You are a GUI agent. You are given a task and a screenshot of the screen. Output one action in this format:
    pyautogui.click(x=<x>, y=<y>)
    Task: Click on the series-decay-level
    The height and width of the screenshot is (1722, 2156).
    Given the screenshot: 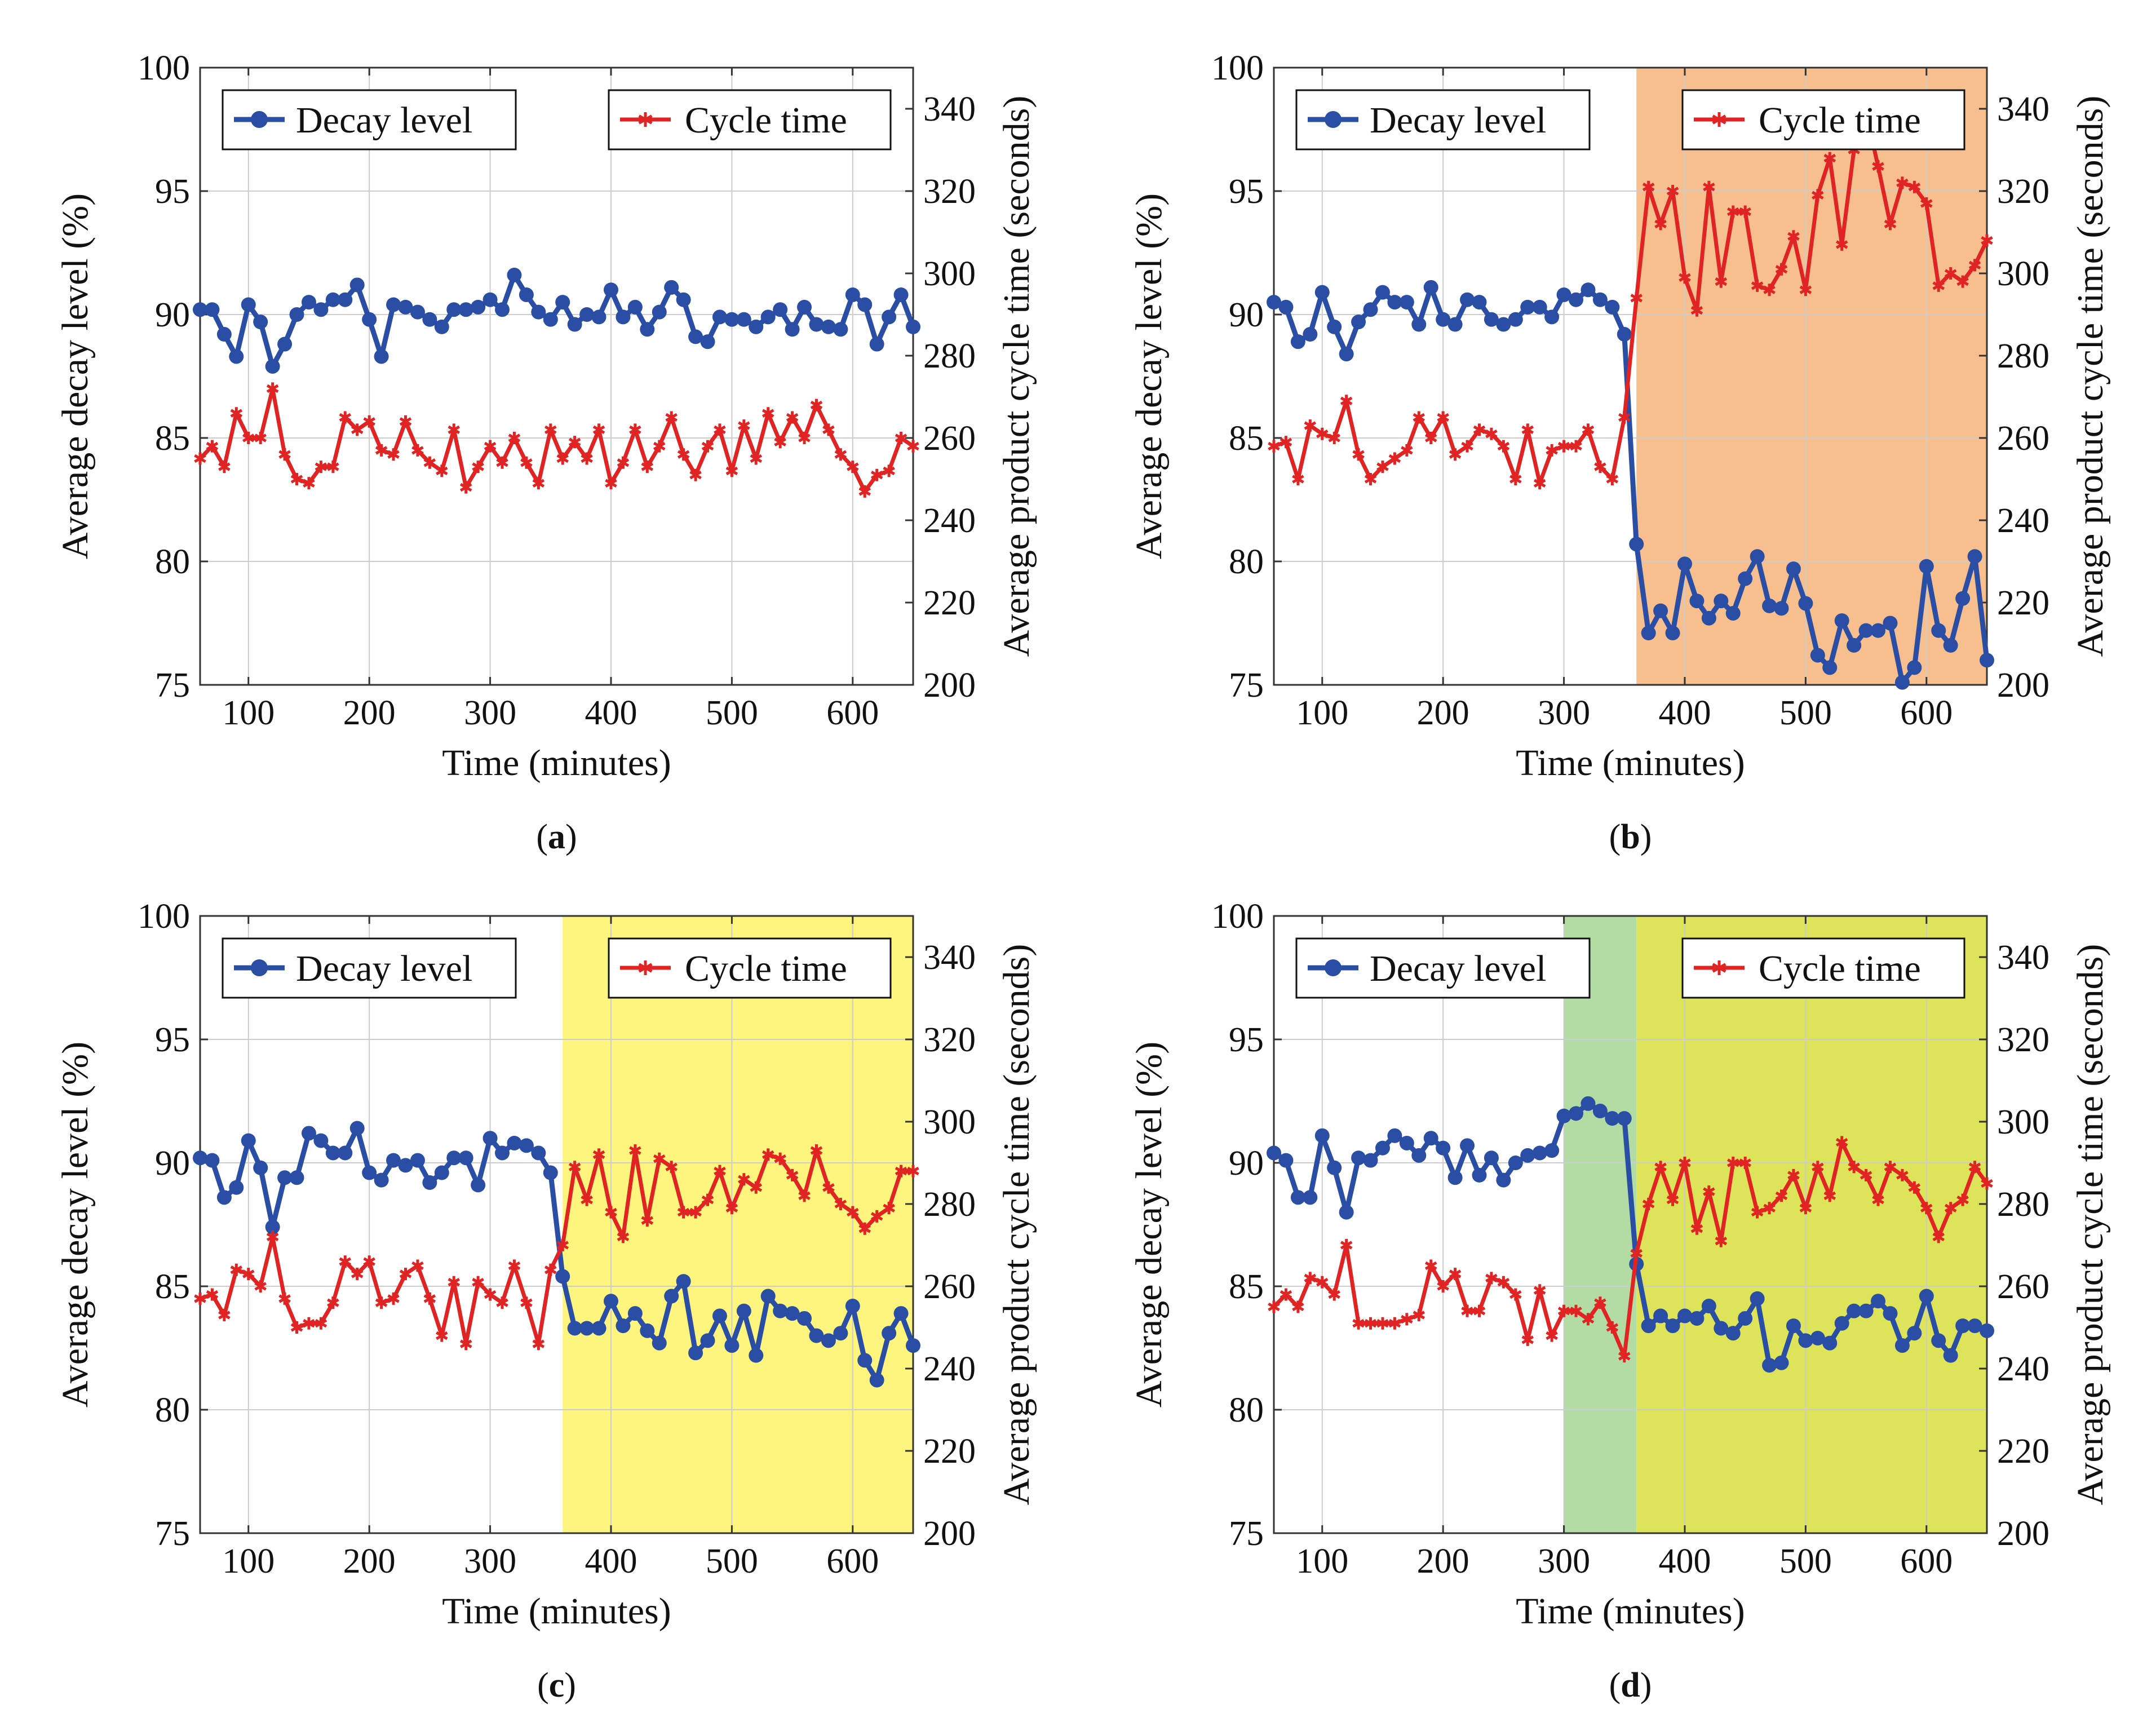 What is the action you would take?
    pyautogui.click(x=1631, y=485)
    